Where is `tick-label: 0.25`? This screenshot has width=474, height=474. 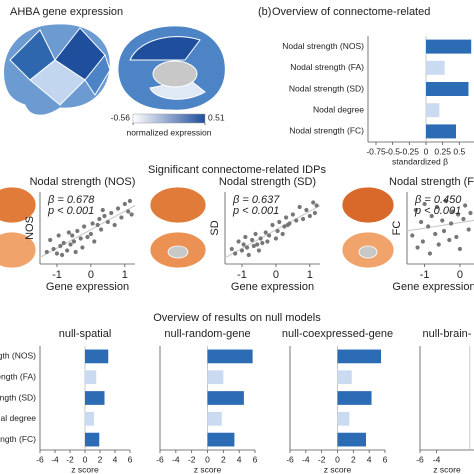 tick-label: 0.25 is located at coordinates (442, 151).